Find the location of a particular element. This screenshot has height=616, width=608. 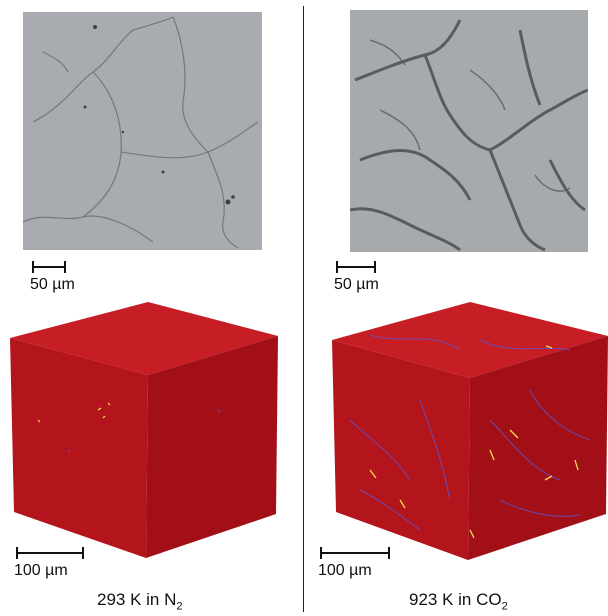

condition-caption-293k: 293 K in N2 is located at coordinates (140, 601).